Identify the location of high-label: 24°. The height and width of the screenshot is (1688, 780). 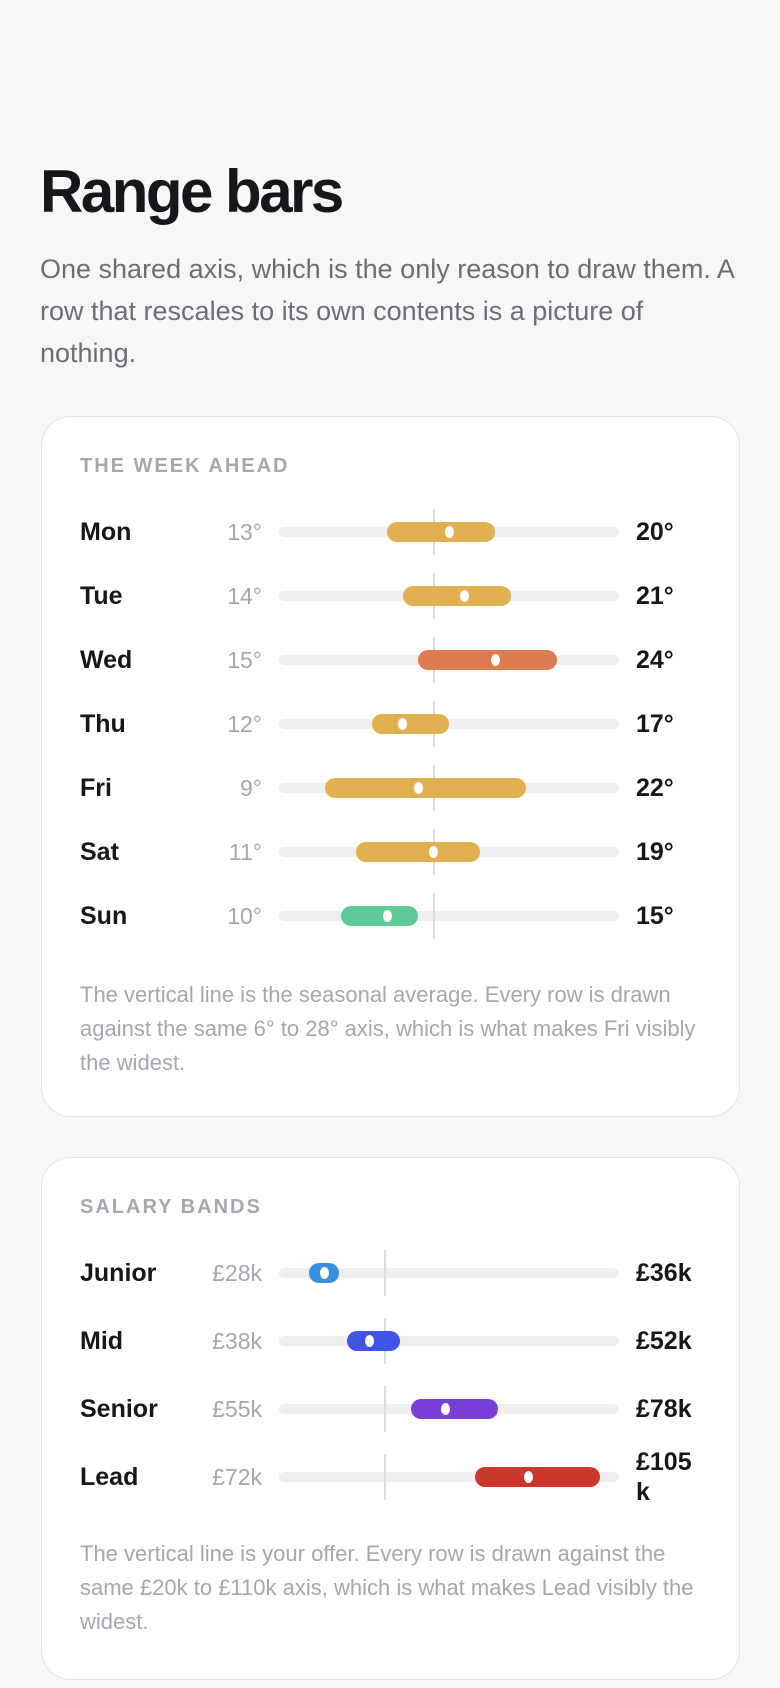
(655, 660).